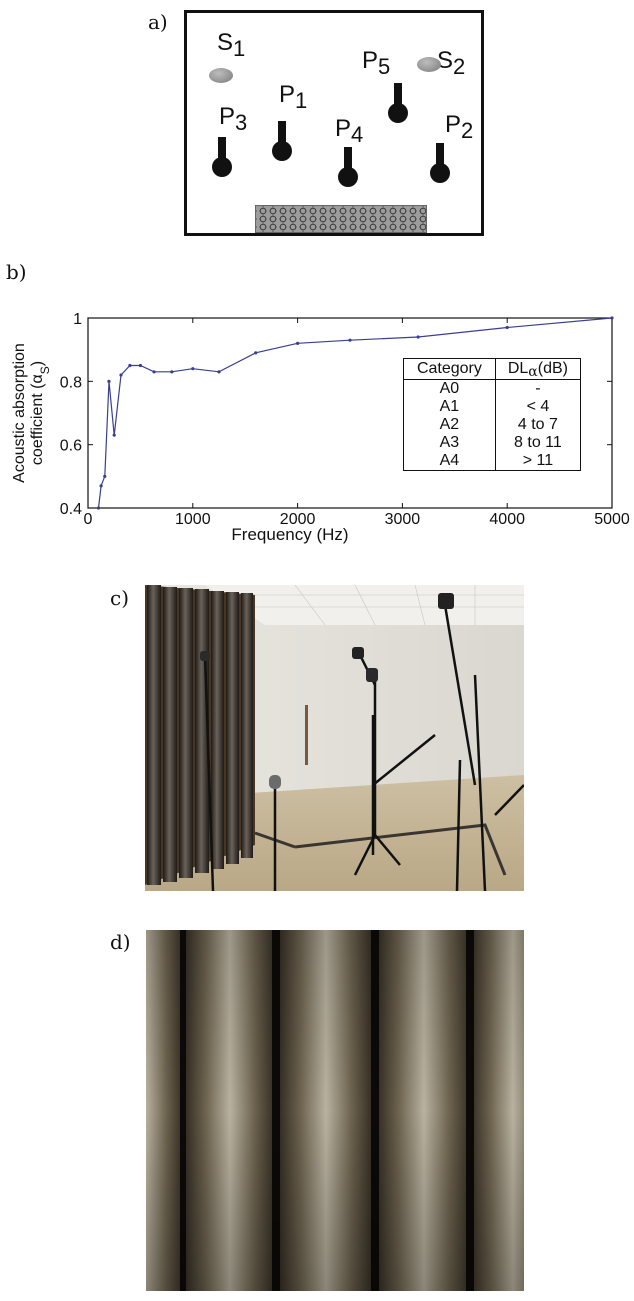 The width and height of the screenshot is (634, 1301). Describe the element at coordinates (334, 123) in the screenshot. I see `room-layout-diagram: S1 S2 P5 P1 P3 P4 P2` at that location.